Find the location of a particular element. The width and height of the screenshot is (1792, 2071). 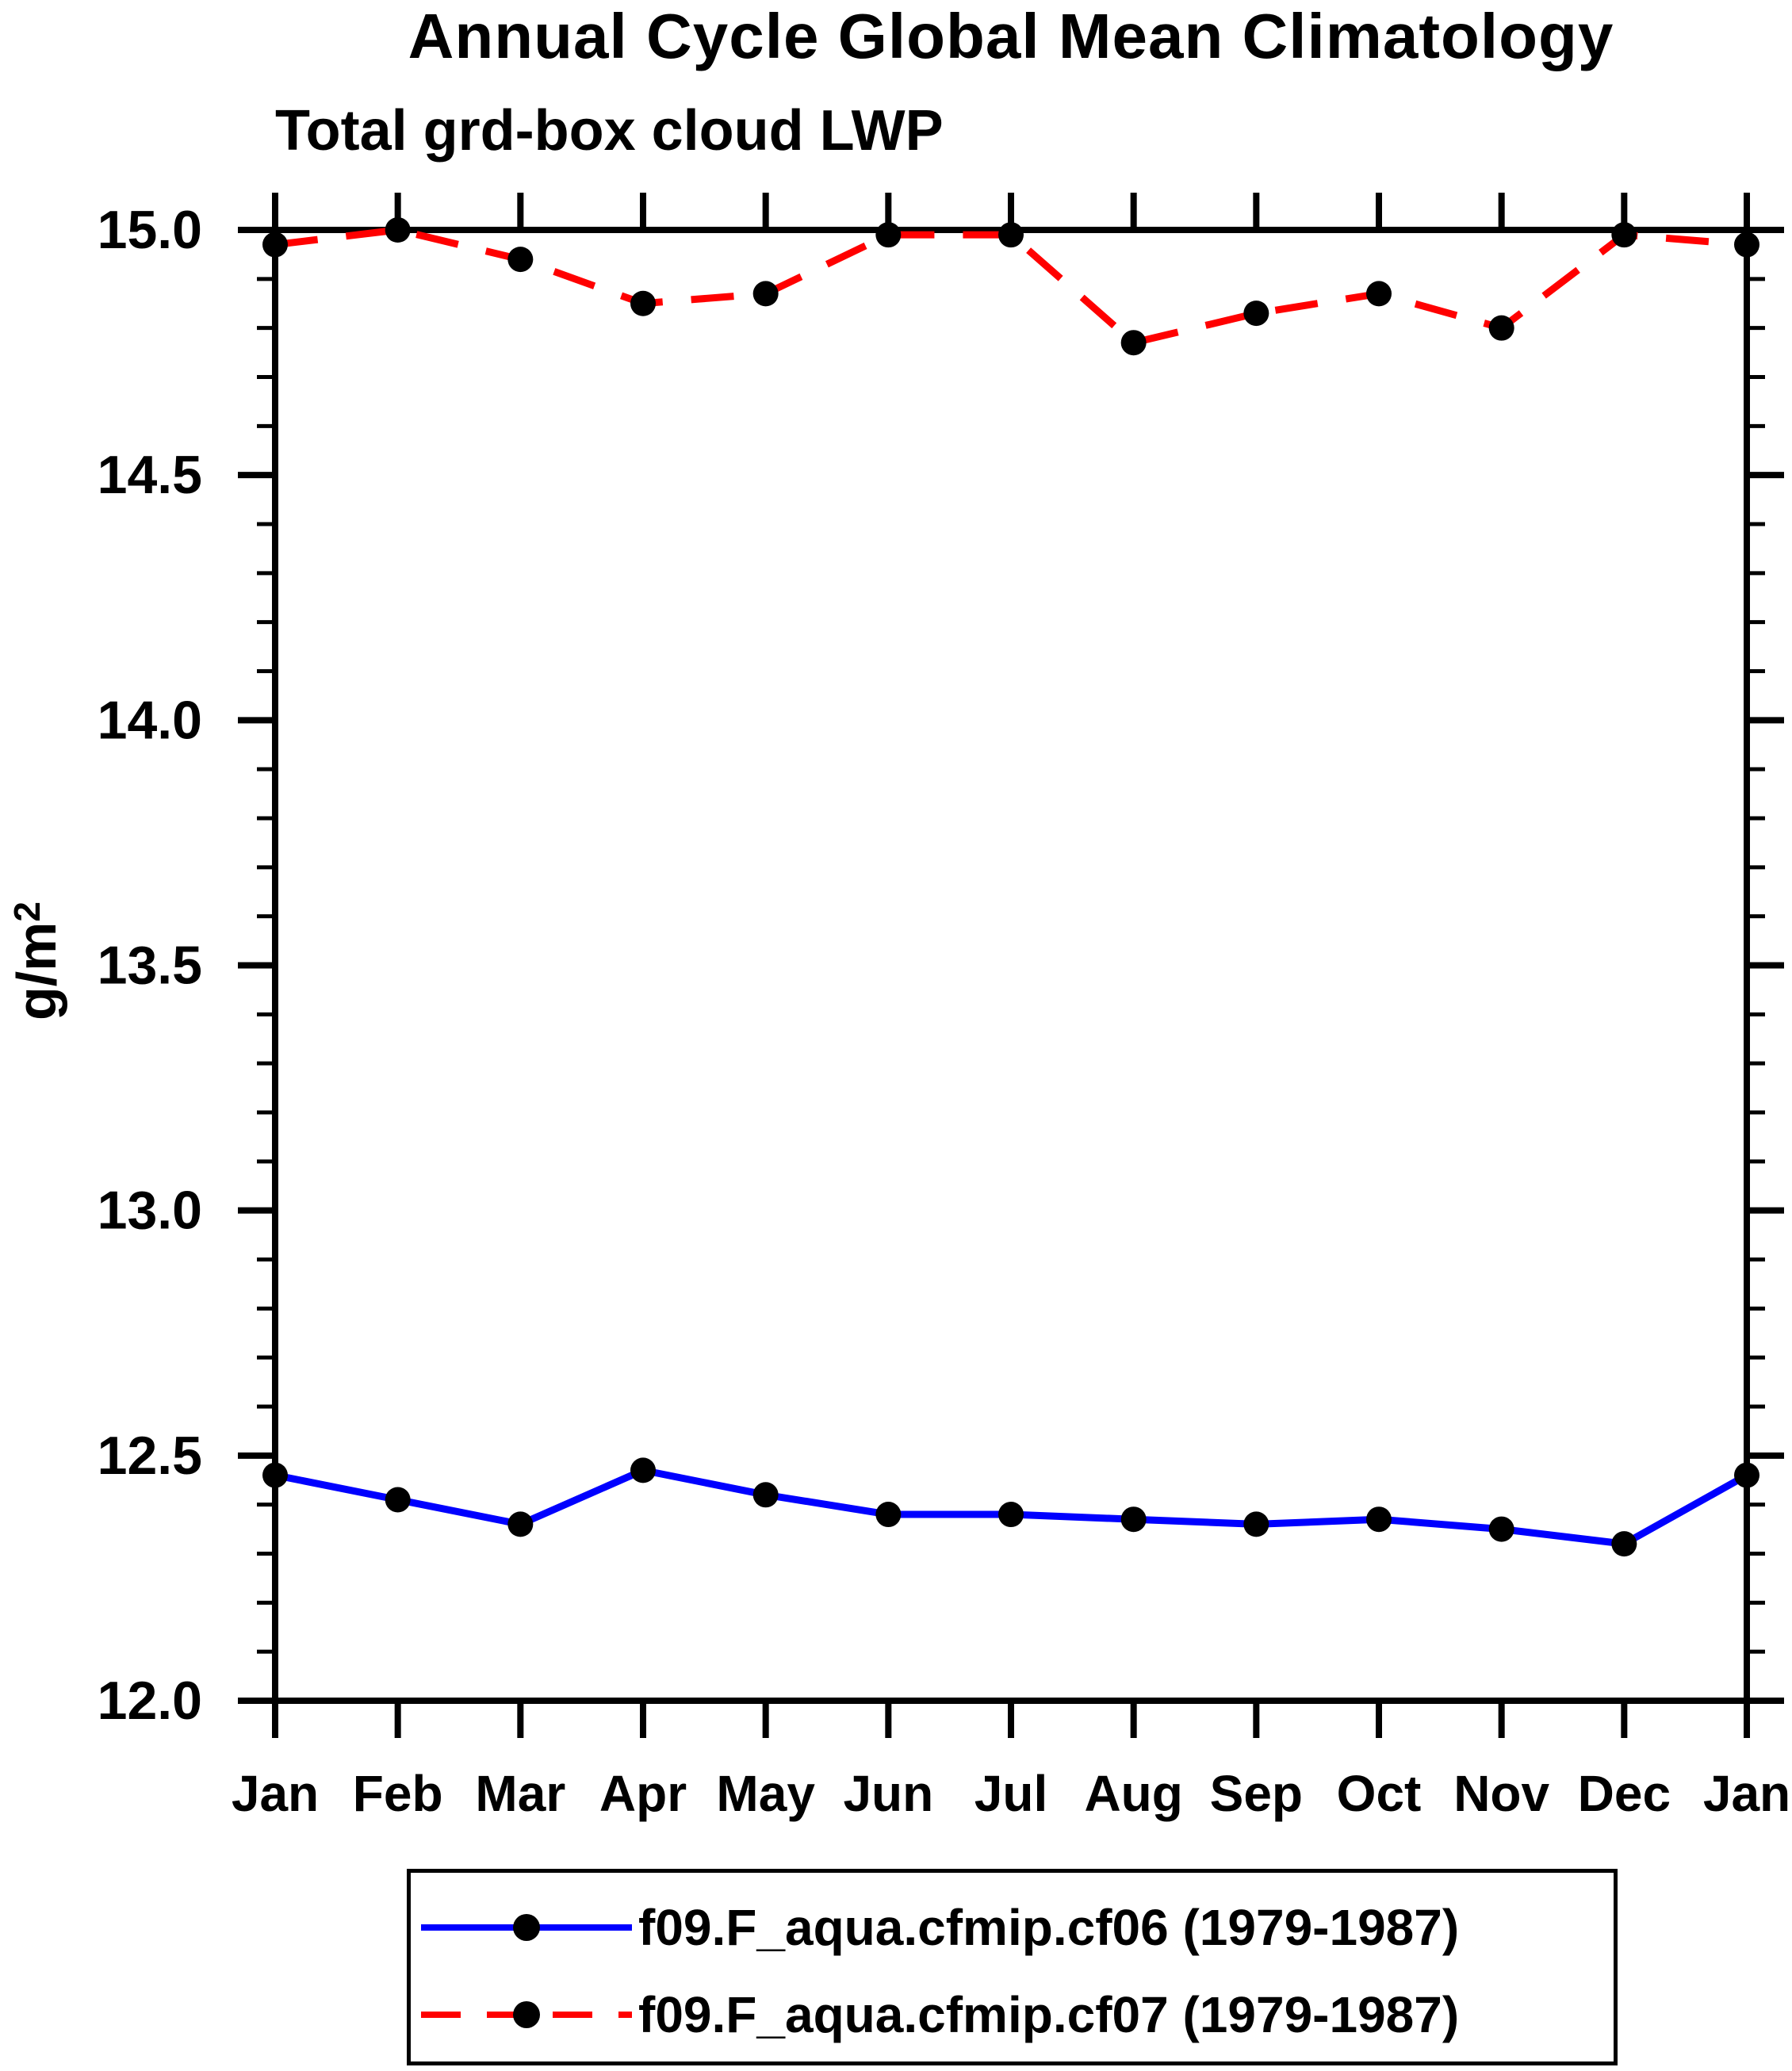

legend-entry-cf07: f09.F_aqua.cfmip.cf07 (1979-1987) is located at coordinates (939, 2014).